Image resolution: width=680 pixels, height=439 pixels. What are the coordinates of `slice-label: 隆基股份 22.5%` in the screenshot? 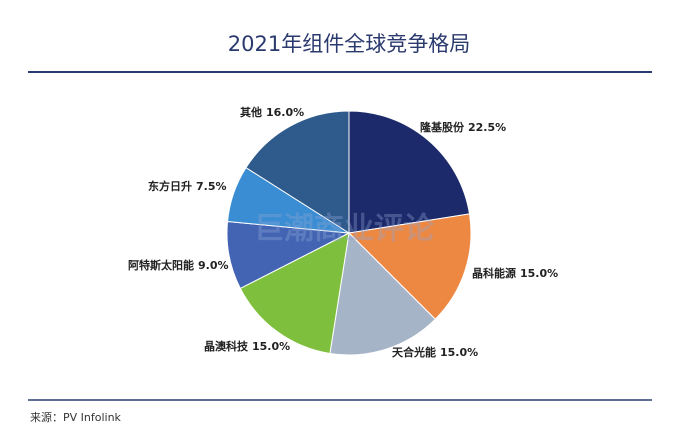 It's located at (463, 127).